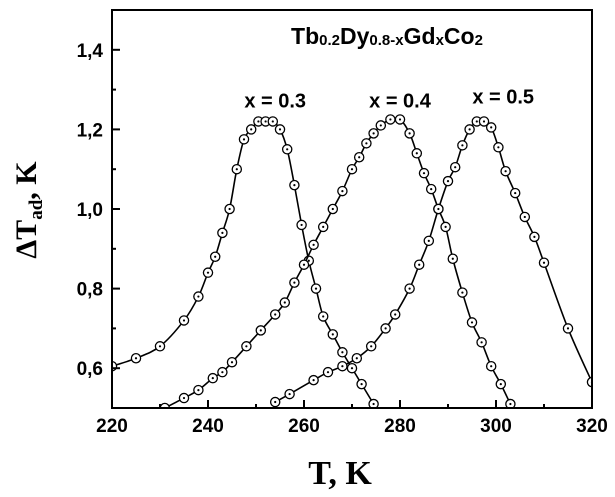 This screenshot has width=615, height=497. I want to click on subscript-text: 0.8-x, so click(386, 40).